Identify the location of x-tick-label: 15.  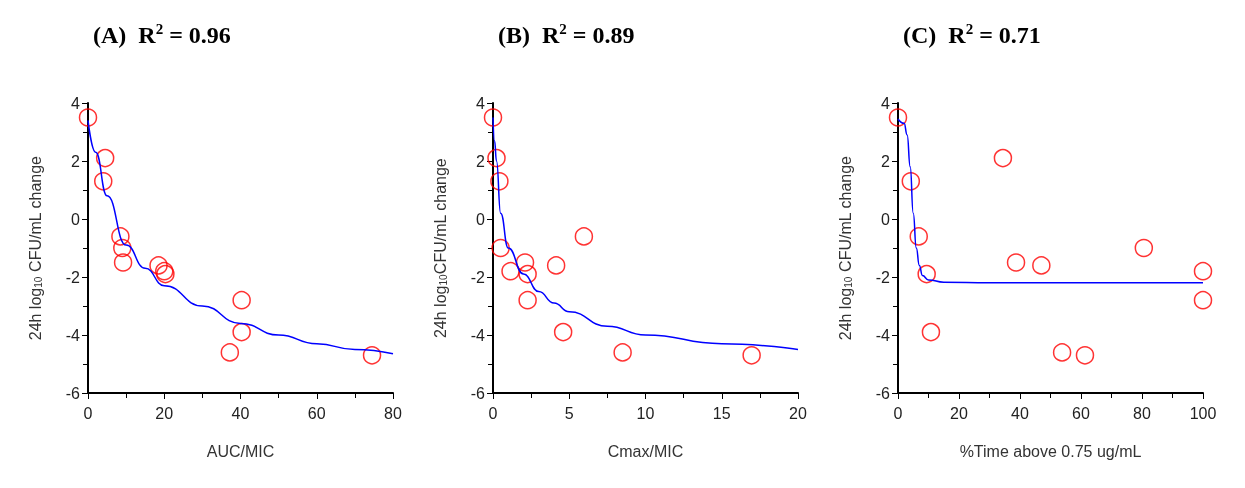
(721, 413).